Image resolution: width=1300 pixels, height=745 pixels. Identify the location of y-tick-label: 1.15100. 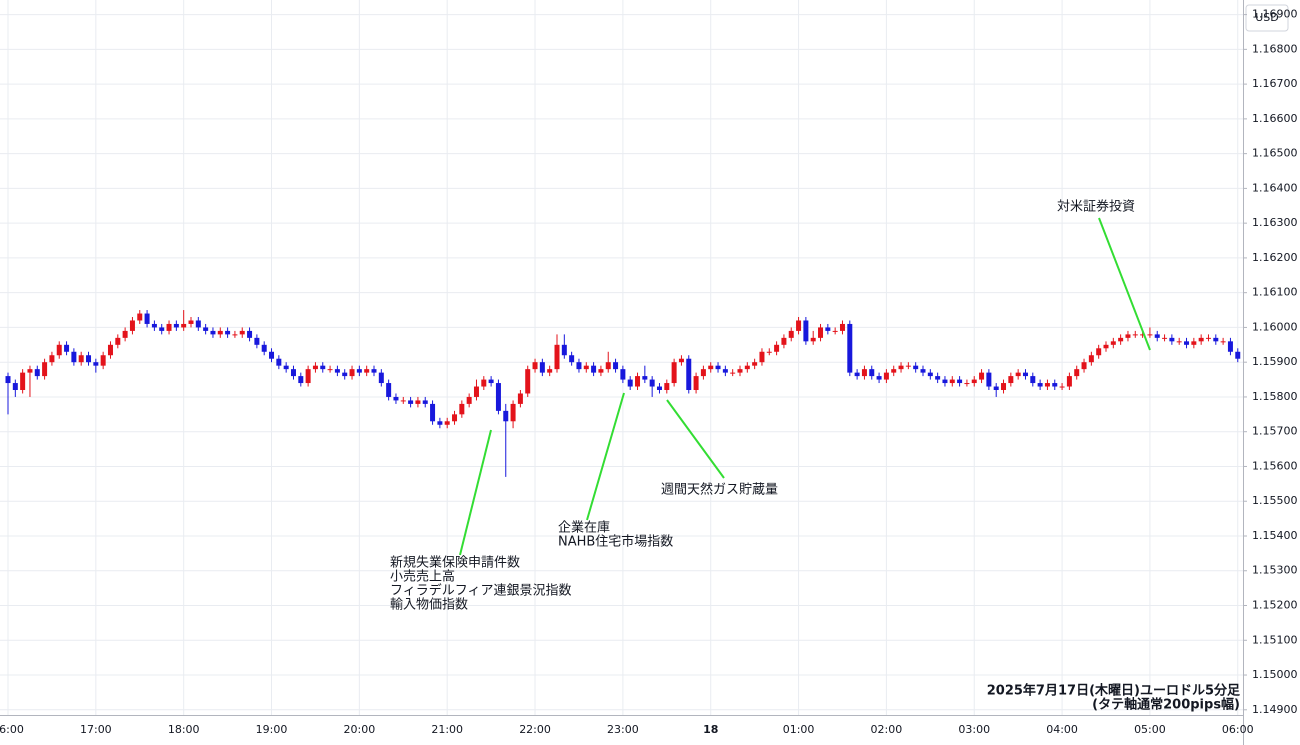
(1275, 639).